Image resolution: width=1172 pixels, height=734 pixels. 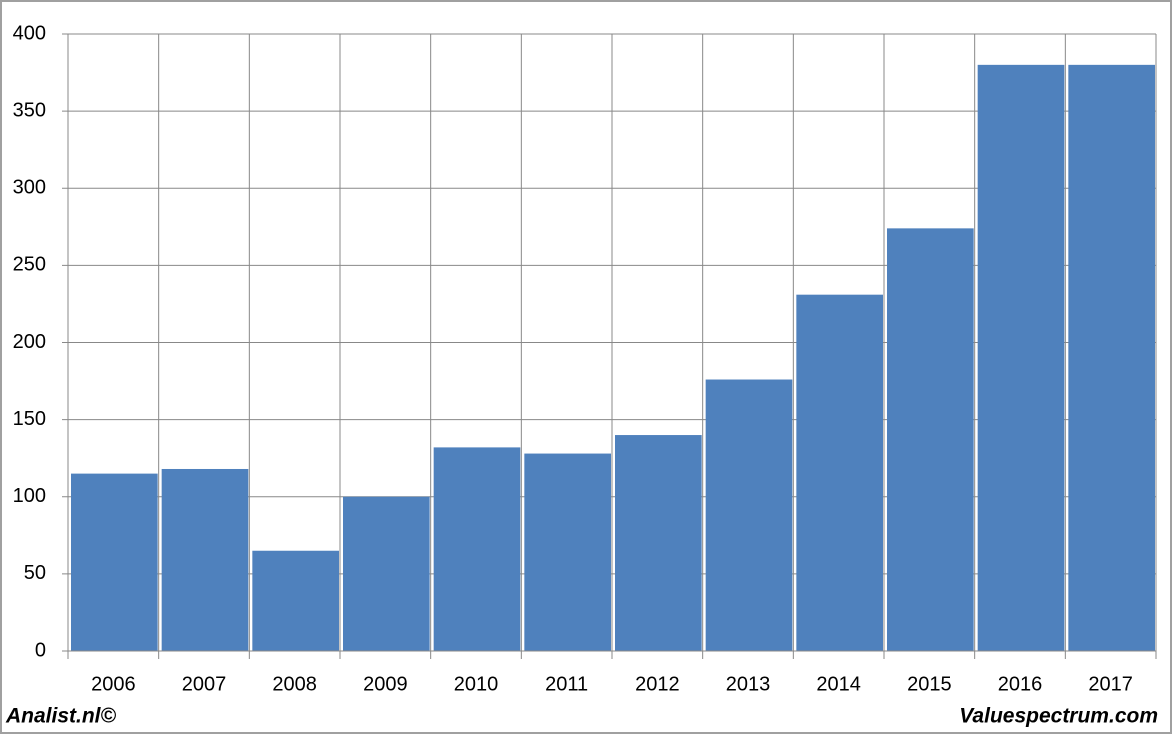 What do you see at coordinates (61, 716) in the screenshot?
I see `footer-left: Analist.nl©` at bounding box center [61, 716].